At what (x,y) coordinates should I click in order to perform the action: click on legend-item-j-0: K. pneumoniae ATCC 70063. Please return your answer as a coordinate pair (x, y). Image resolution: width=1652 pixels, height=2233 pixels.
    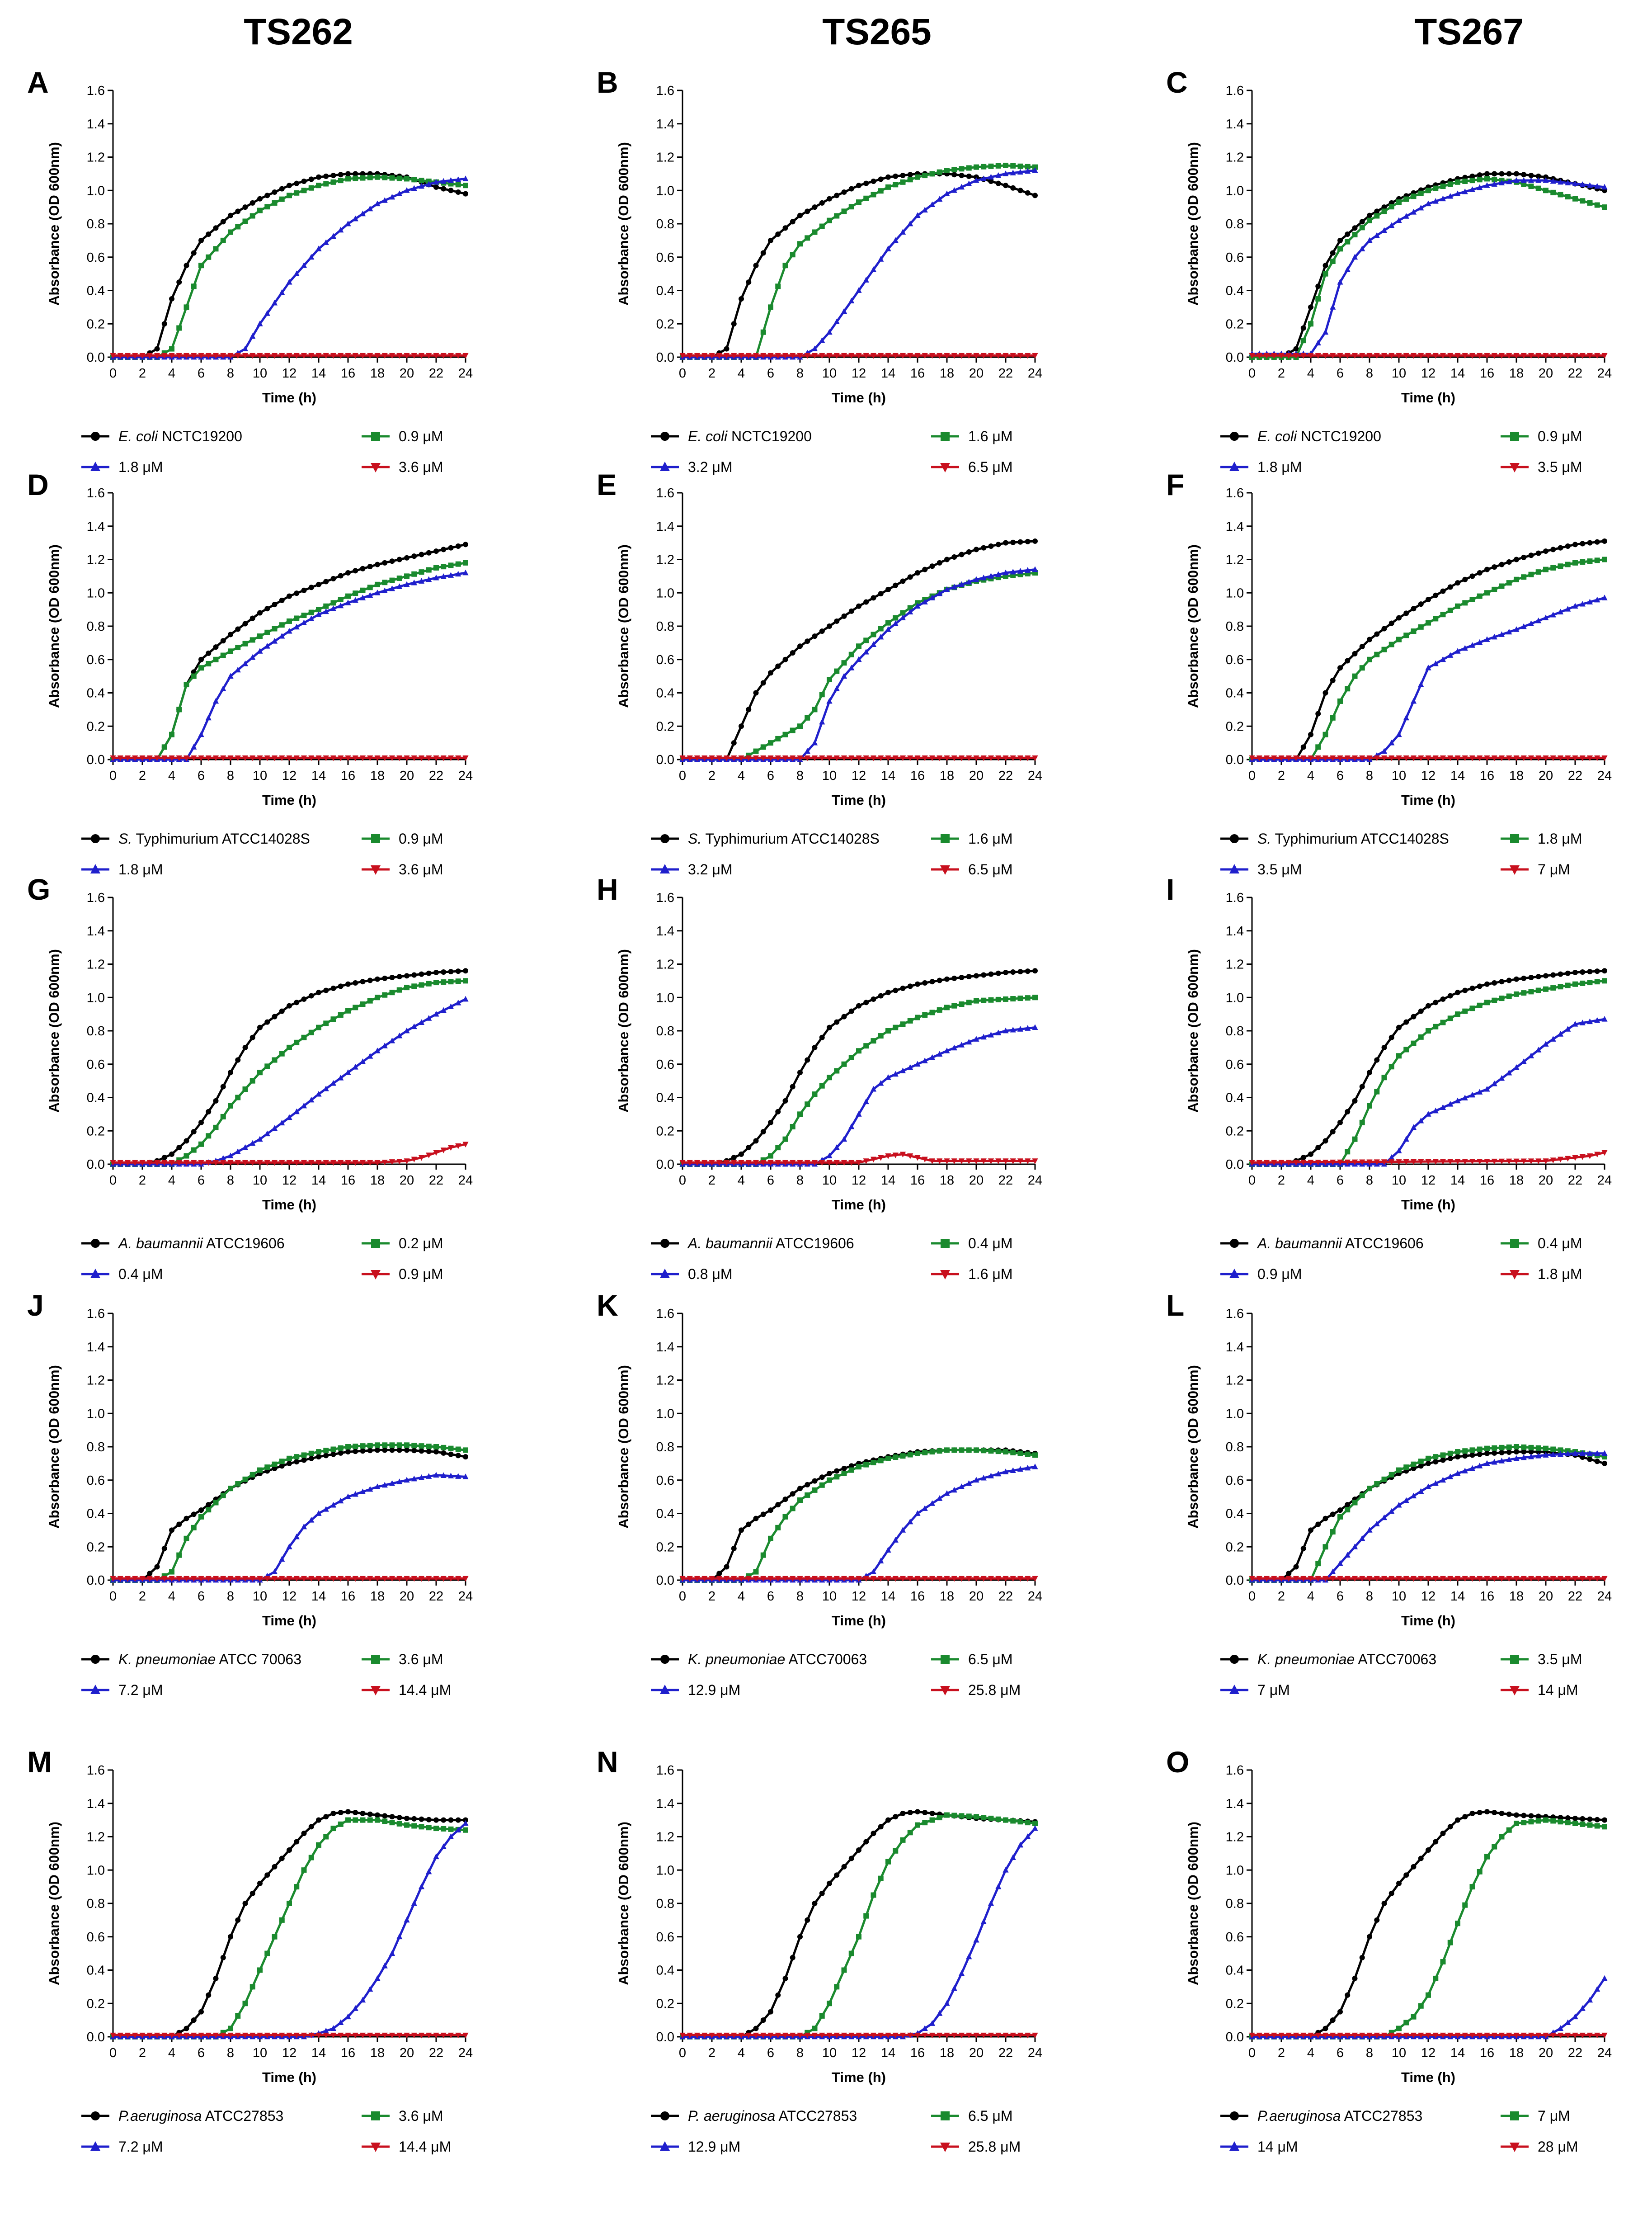
    Looking at the image, I should click on (191, 1659).